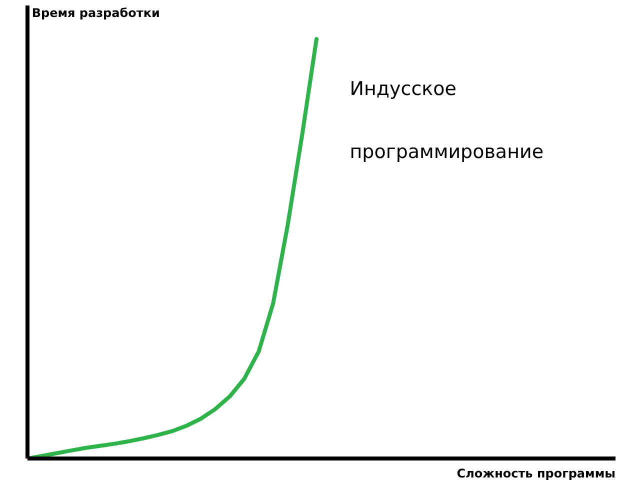 This screenshot has width=640, height=480. I want to click on x-axis-title: Сложность программы, so click(536, 473).